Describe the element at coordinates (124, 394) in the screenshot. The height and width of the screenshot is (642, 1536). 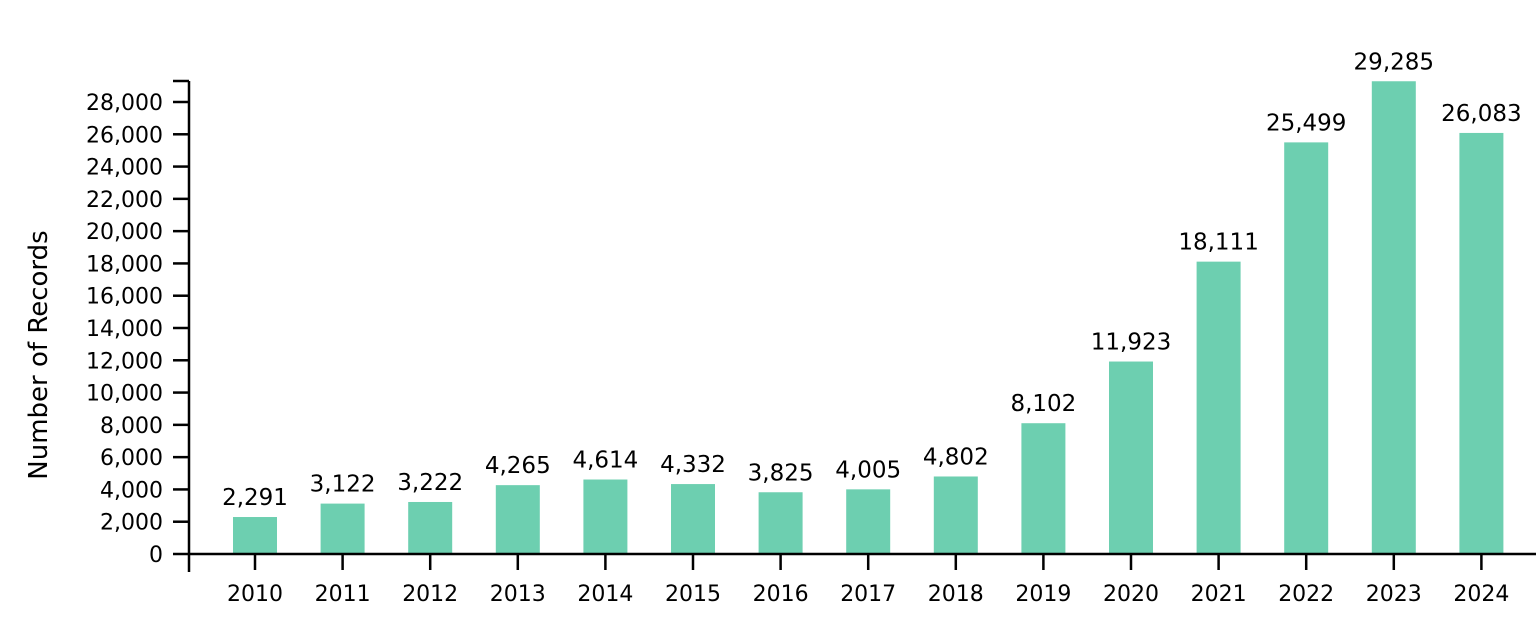
I see `y-tick-label: 10,000` at that location.